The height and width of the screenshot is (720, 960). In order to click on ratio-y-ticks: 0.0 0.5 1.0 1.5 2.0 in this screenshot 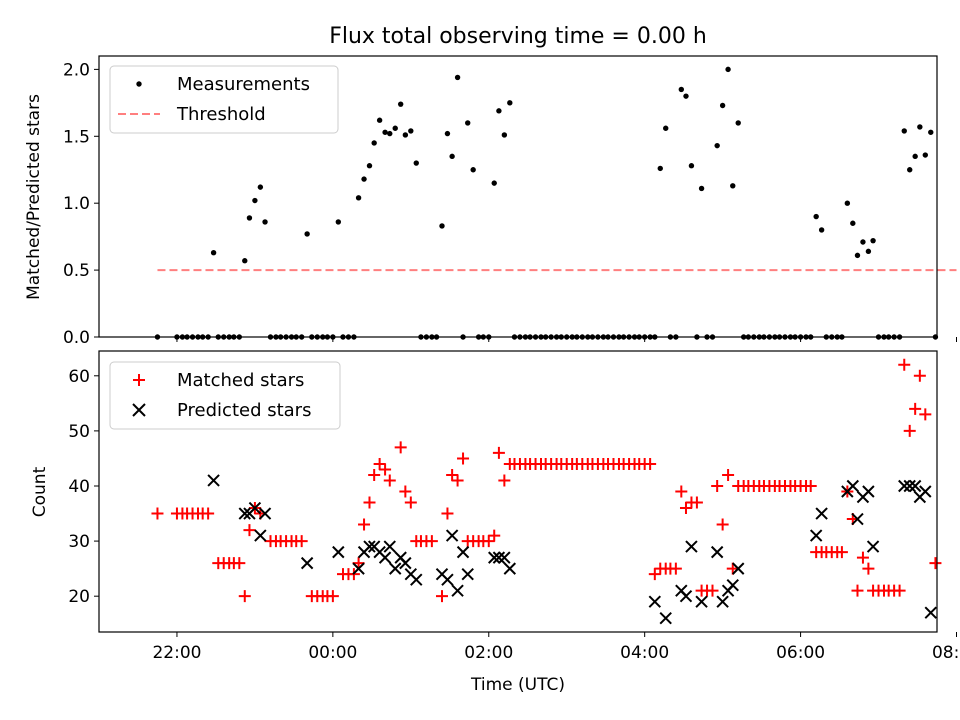, I will do `click(81, 204)`.